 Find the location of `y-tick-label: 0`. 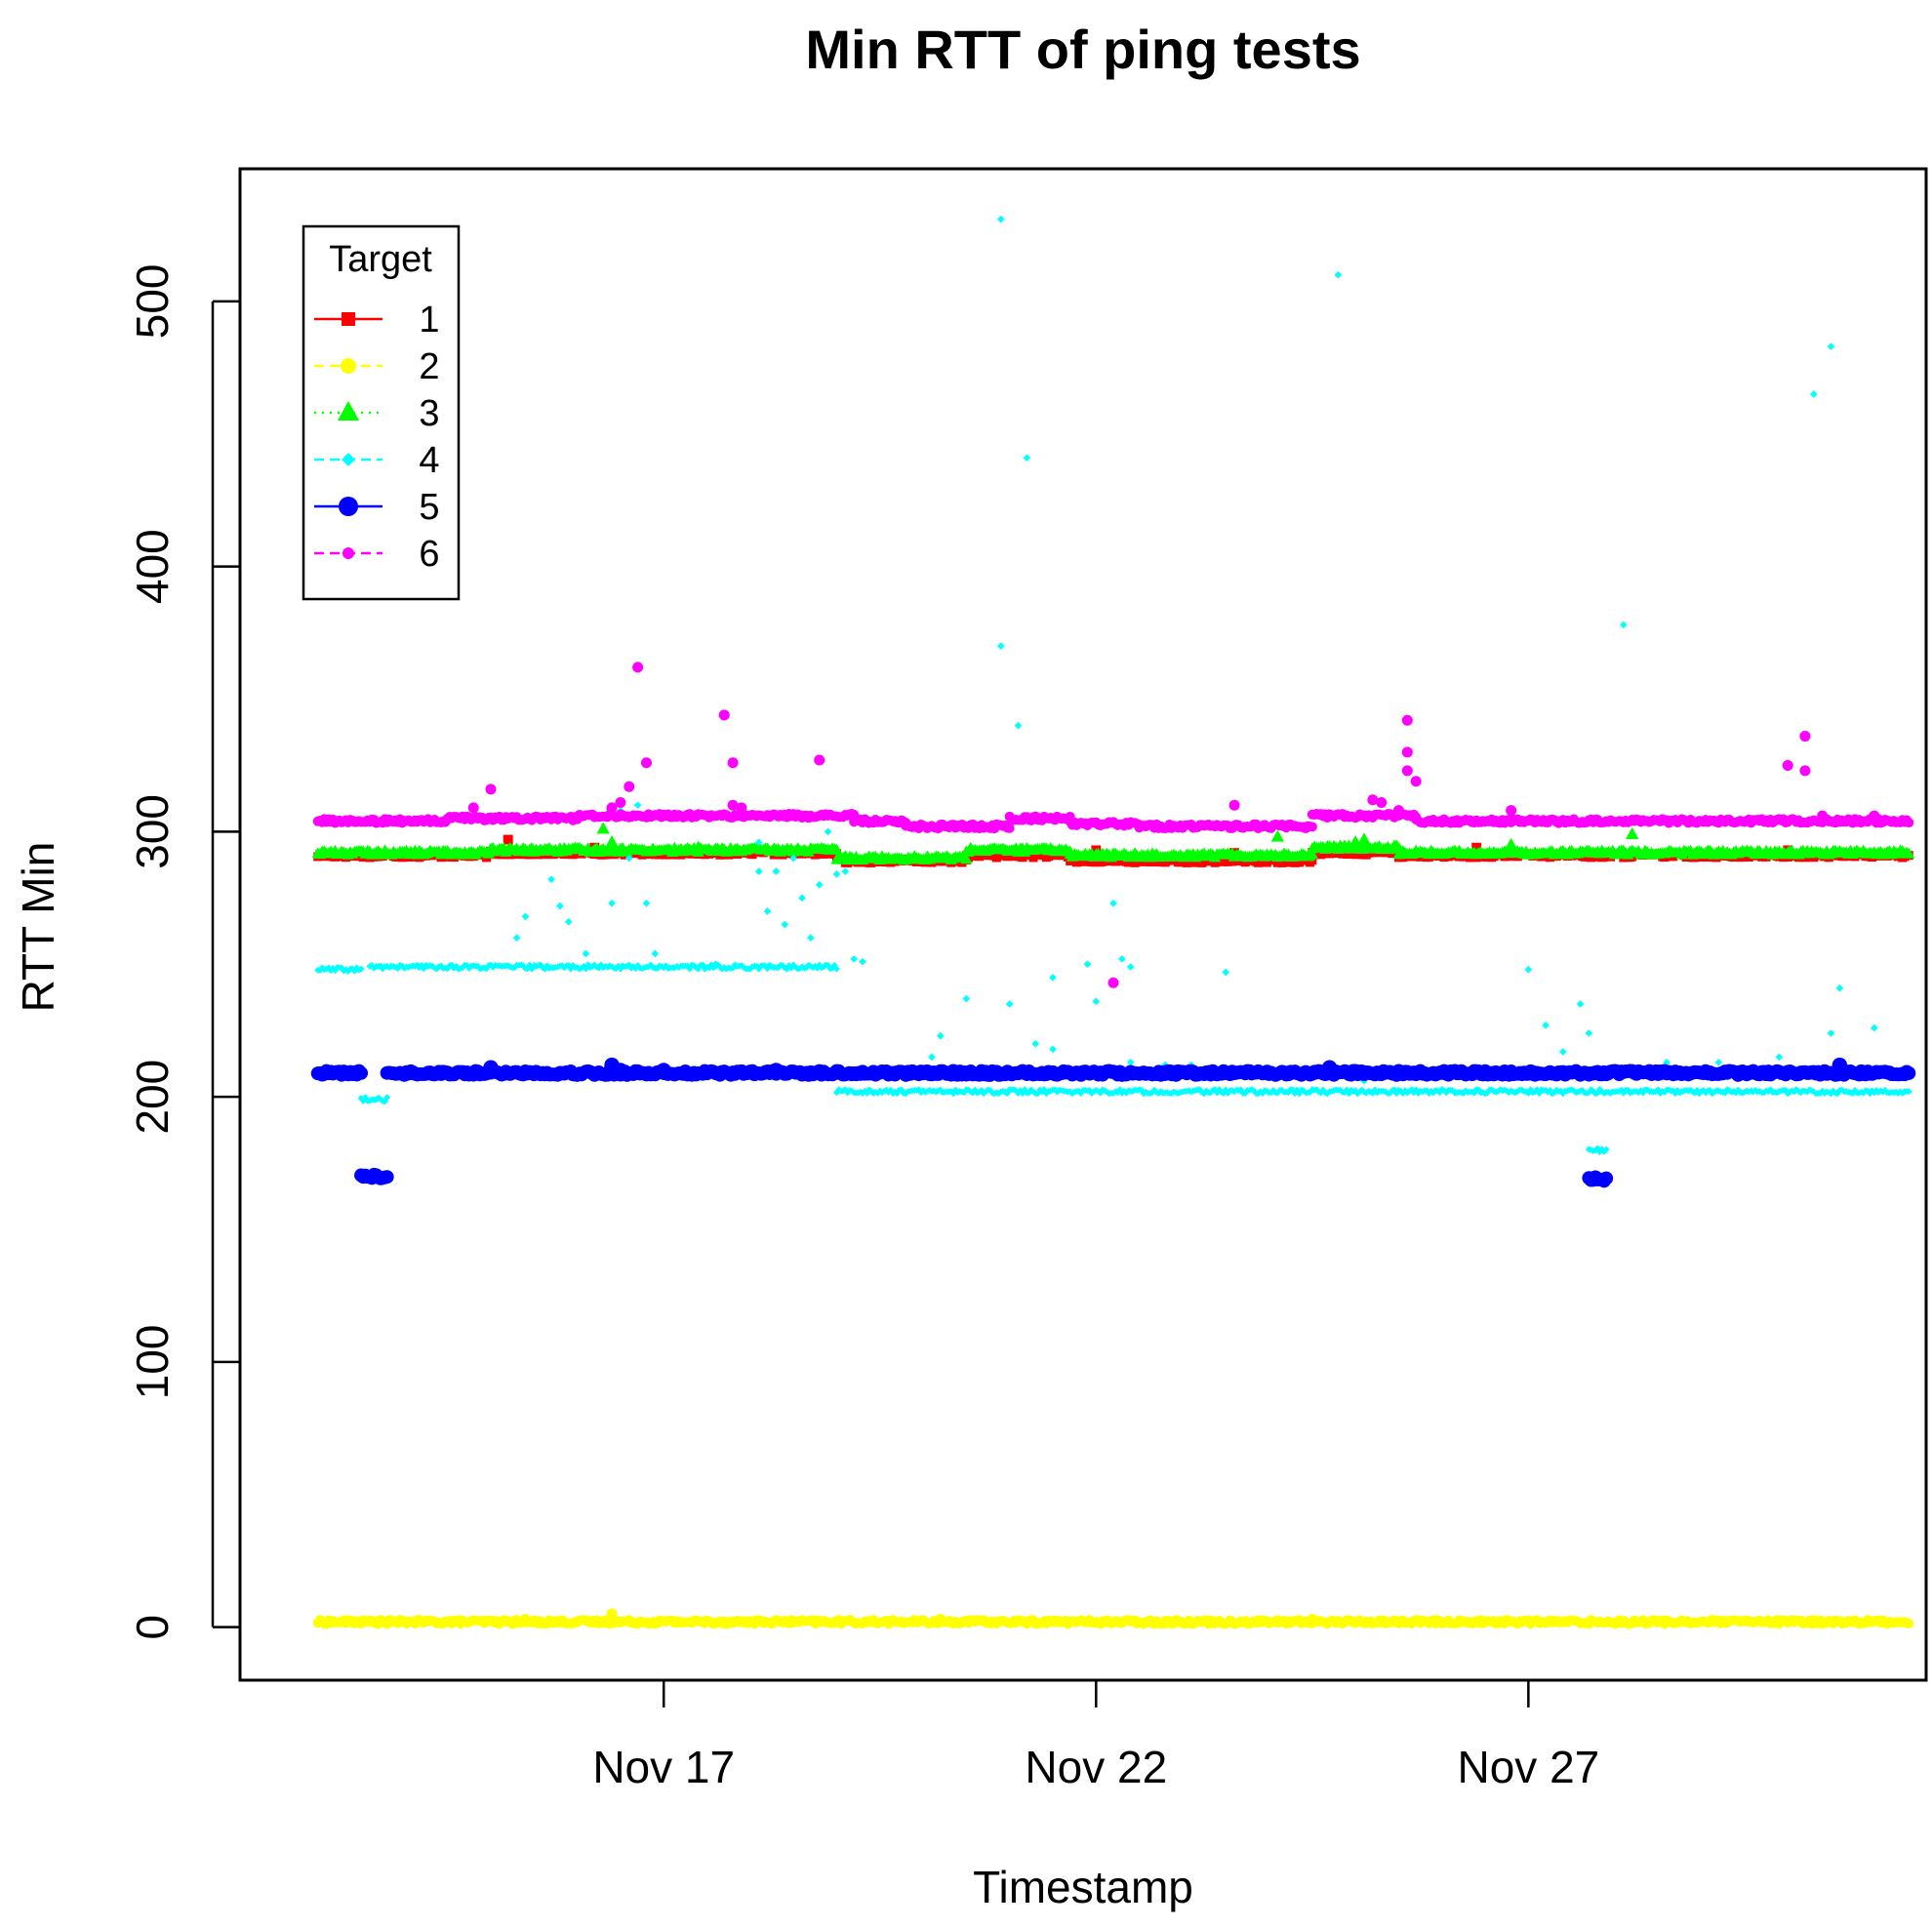

y-tick-label: 0 is located at coordinates (152, 1627).